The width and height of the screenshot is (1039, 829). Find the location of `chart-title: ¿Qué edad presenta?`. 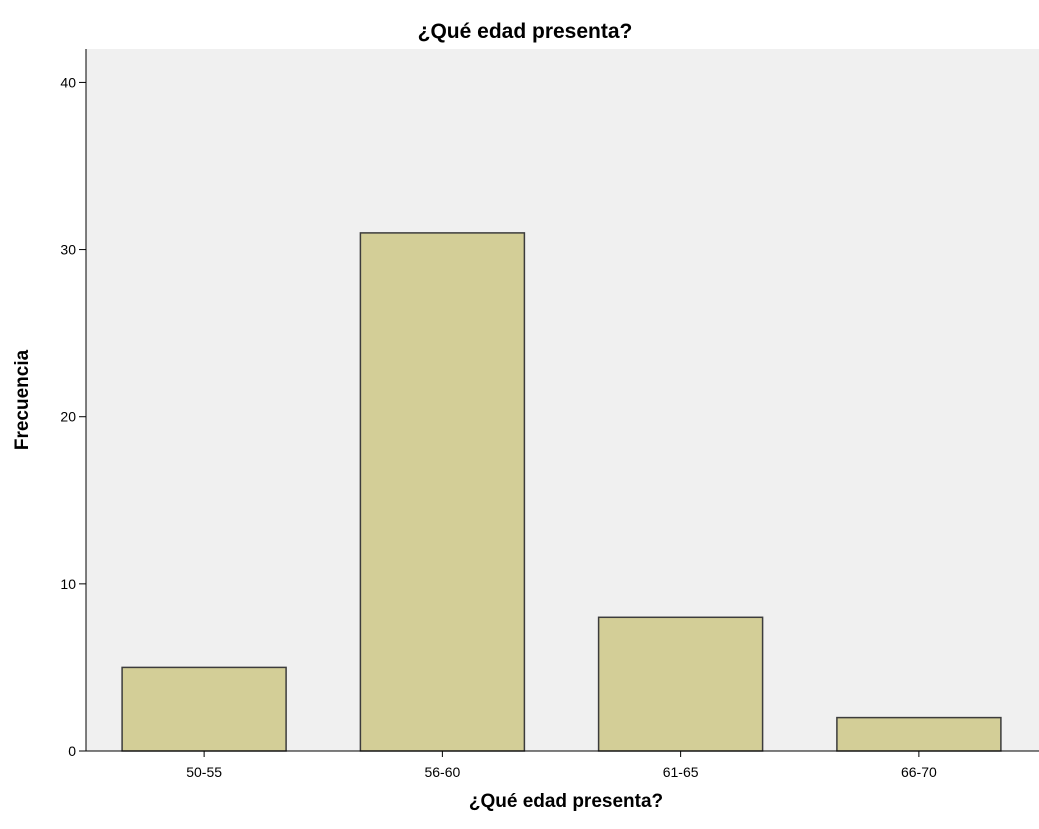

chart-title: ¿Qué edad presenta? is located at coordinates (525, 31).